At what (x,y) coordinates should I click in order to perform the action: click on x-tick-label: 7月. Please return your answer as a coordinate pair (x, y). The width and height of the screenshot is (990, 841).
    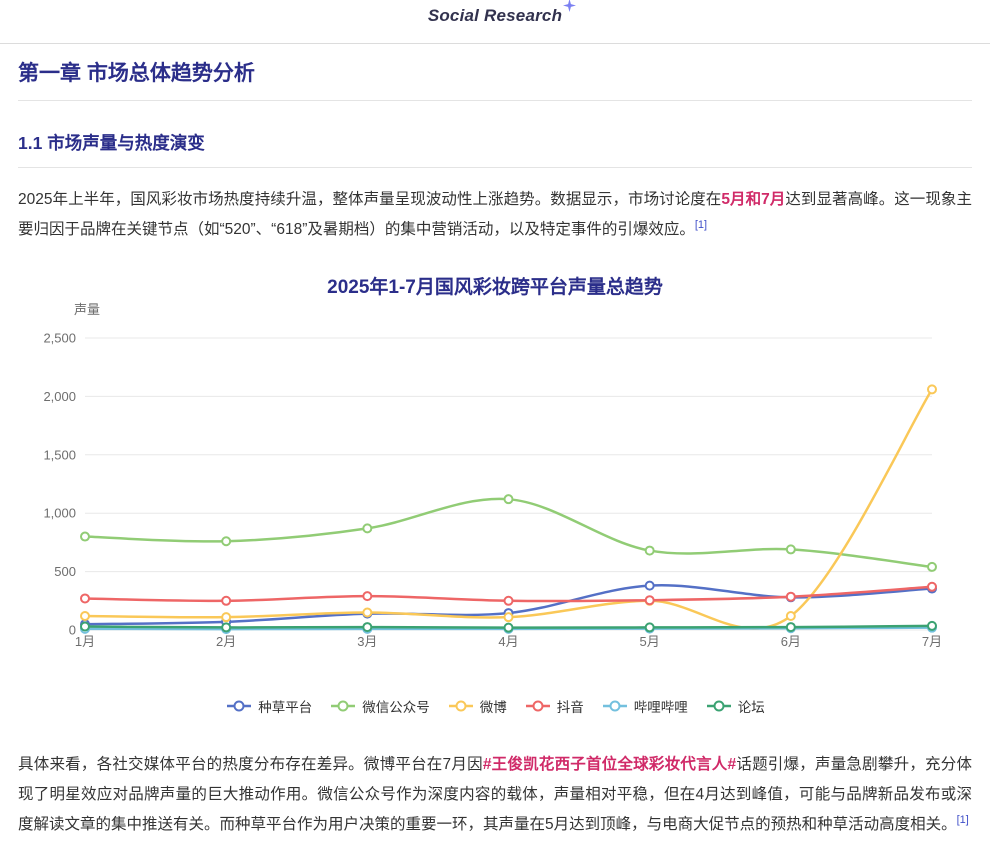
    Looking at the image, I should click on (932, 641).